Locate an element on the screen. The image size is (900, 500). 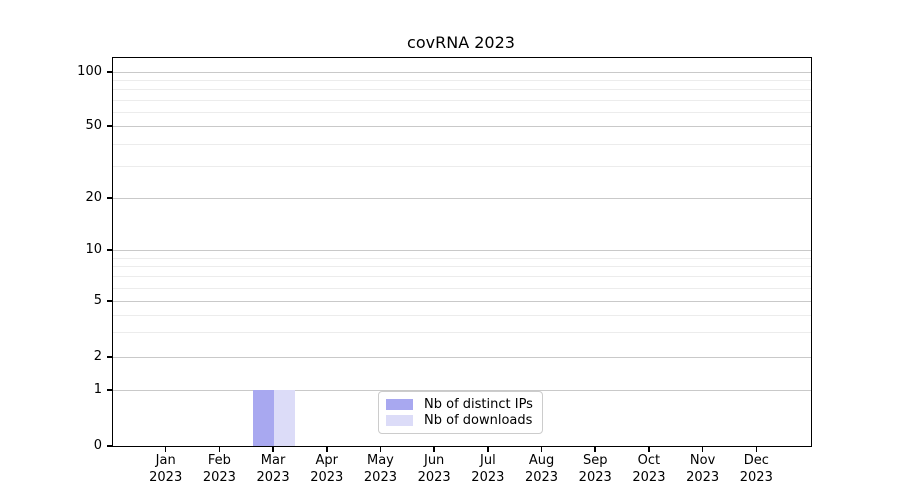
x-tick-label-sep-2023: Sep 2023 is located at coordinates (595, 469).